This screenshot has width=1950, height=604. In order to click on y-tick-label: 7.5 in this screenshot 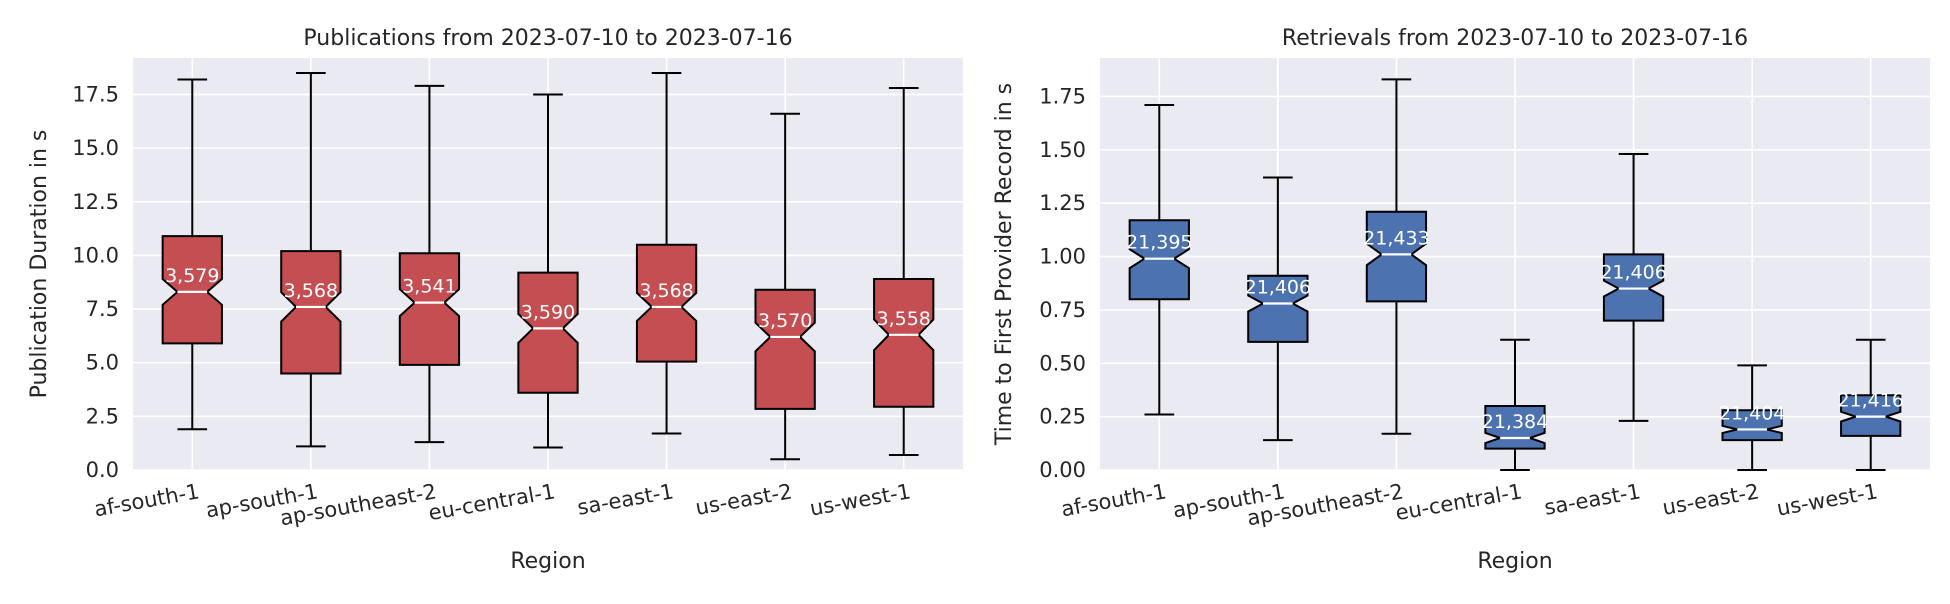, I will do `click(102, 309)`.